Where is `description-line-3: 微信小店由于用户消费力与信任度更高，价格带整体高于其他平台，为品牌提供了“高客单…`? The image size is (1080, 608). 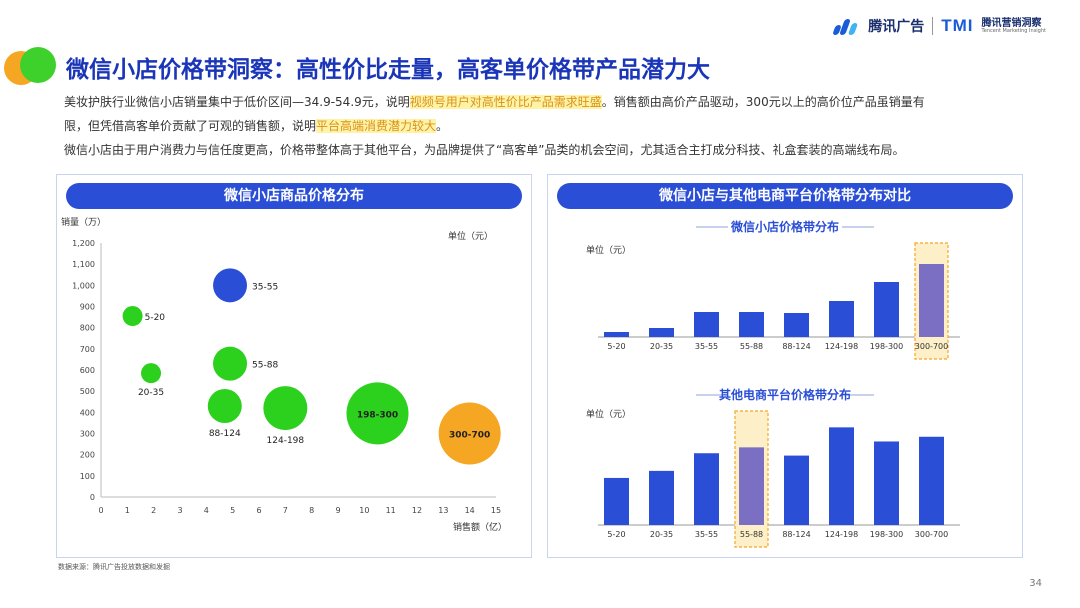 description-line-3: 微信小店由于用户消费力与信任度更高，价格带整体高于其他平台，为品牌提供了“高客单… is located at coordinates (484, 150).